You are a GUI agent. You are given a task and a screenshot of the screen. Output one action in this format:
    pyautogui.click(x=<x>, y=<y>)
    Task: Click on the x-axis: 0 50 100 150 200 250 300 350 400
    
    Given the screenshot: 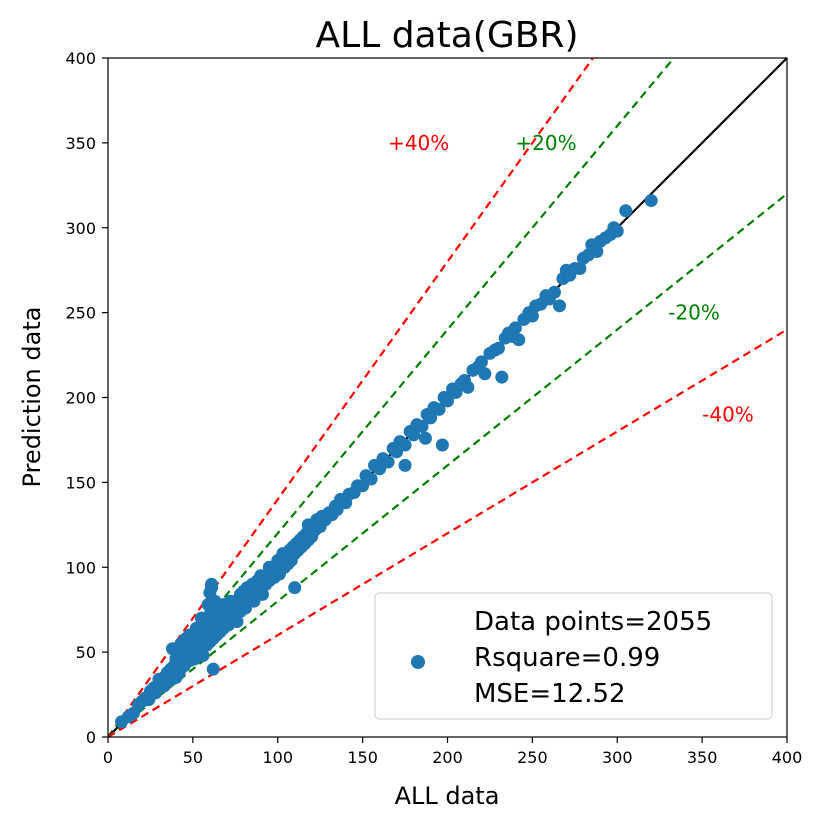 What is the action you would take?
    pyautogui.click(x=452, y=752)
    